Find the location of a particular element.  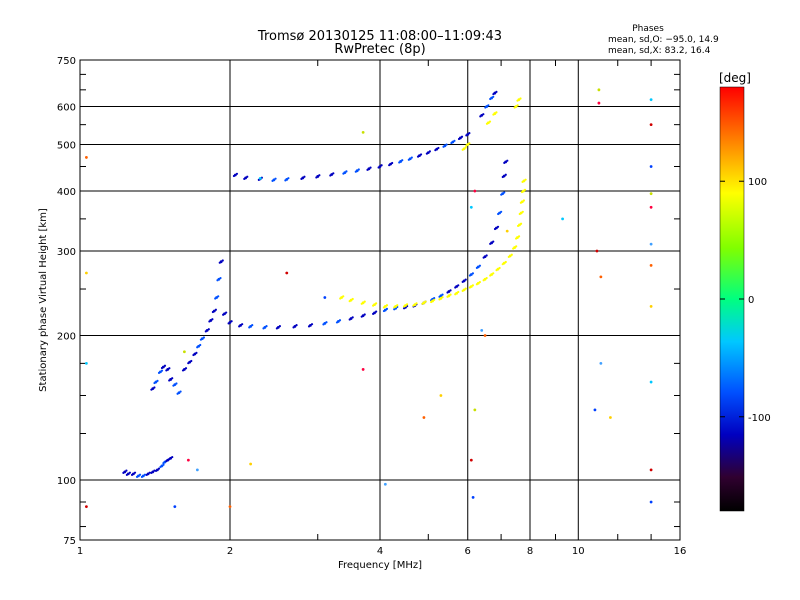

x-tick-label: 4 is located at coordinates (380, 551).